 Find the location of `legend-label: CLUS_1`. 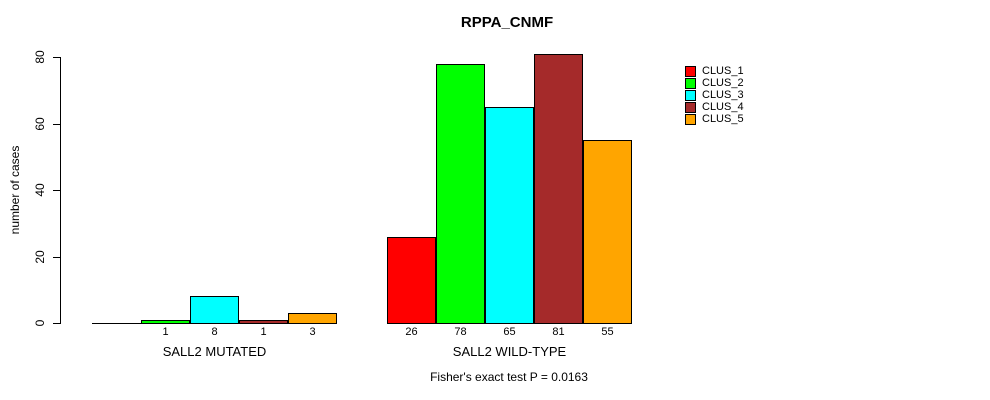

legend-label: CLUS_1 is located at coordinates (723, 71).